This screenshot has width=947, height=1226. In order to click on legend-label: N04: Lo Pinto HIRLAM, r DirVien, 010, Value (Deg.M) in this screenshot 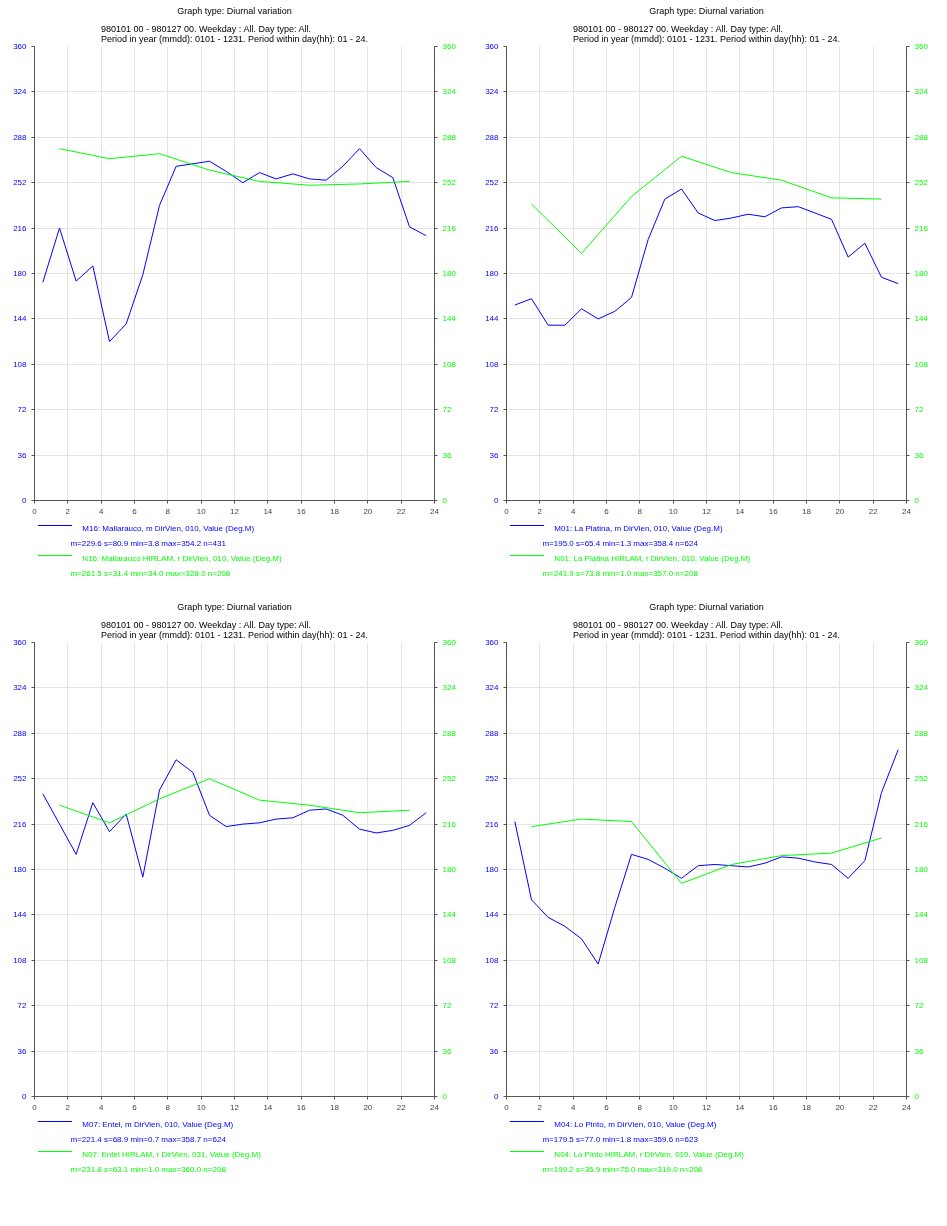, I will do `click(649, 1154)`.